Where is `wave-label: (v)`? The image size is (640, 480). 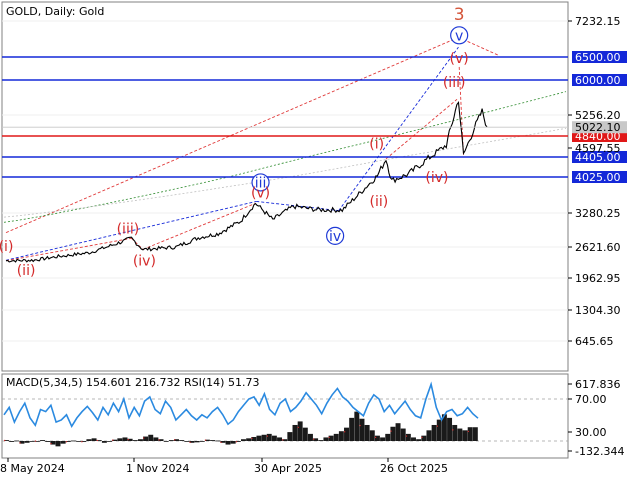
wave-label: (v) is located at coordinates (260, 194).